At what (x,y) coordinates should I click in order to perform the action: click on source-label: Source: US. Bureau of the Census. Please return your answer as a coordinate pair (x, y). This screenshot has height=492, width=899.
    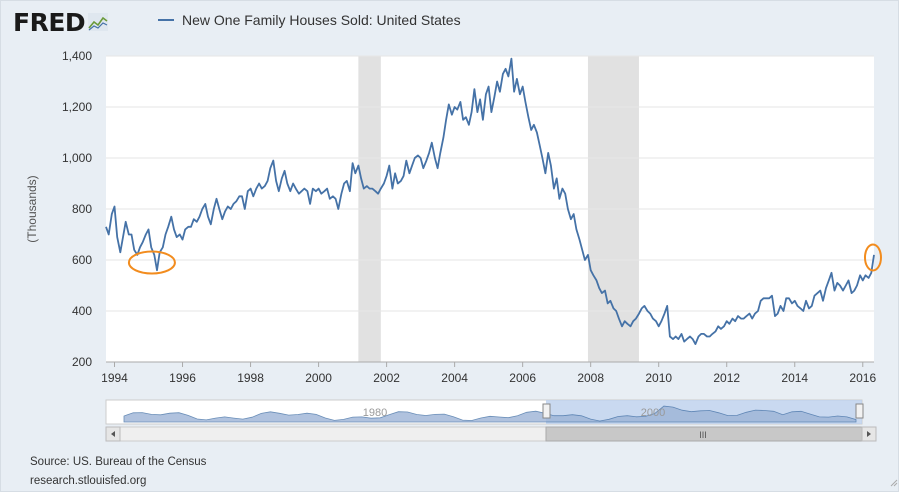
    Looking at the image, I should click on (118, 462).